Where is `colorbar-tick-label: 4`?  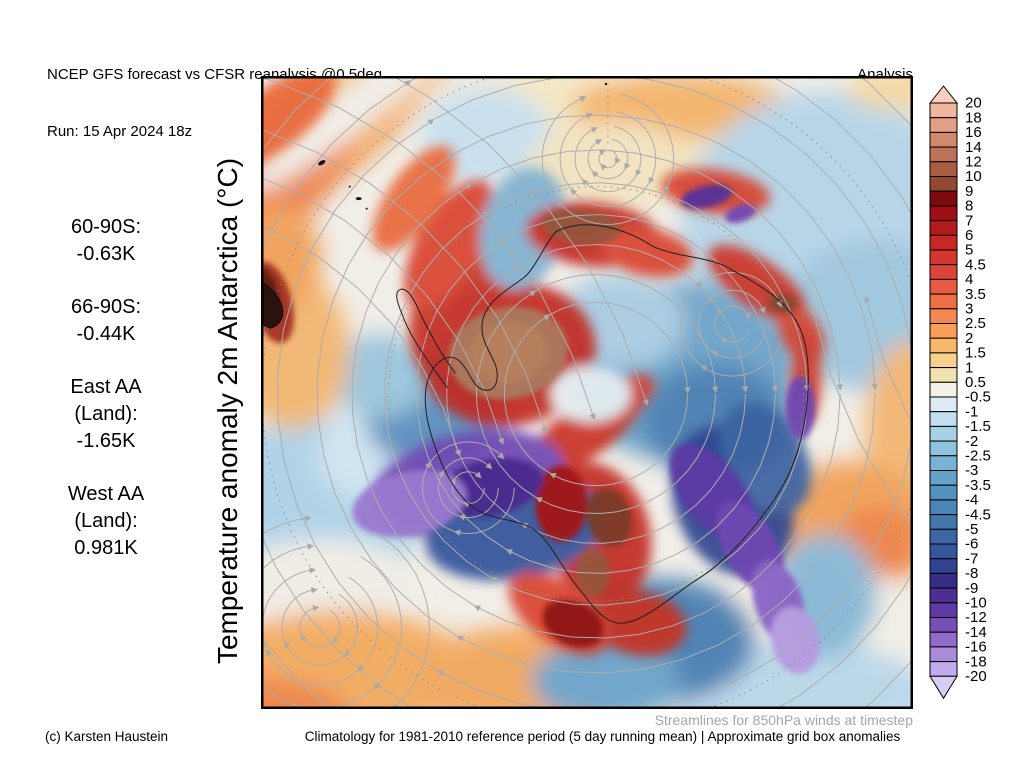
colorbar-tick-label: 4 is located at coordinates (969, 279).